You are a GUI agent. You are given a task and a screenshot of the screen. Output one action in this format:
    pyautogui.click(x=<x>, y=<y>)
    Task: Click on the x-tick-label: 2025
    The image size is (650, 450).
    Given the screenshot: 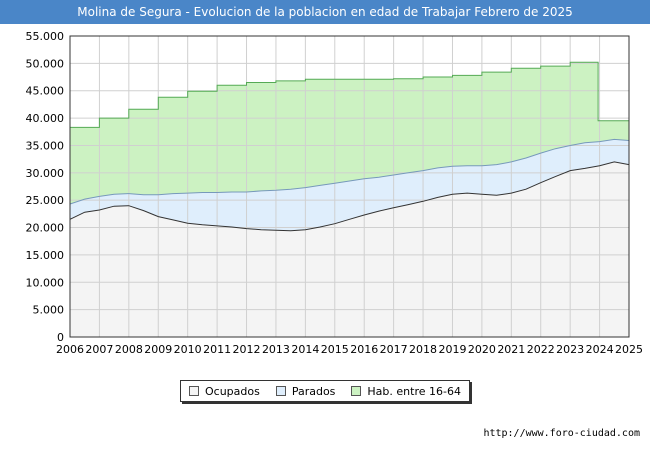 What is the action you would take?
    pyautogui.click(x=629, y=348)
    